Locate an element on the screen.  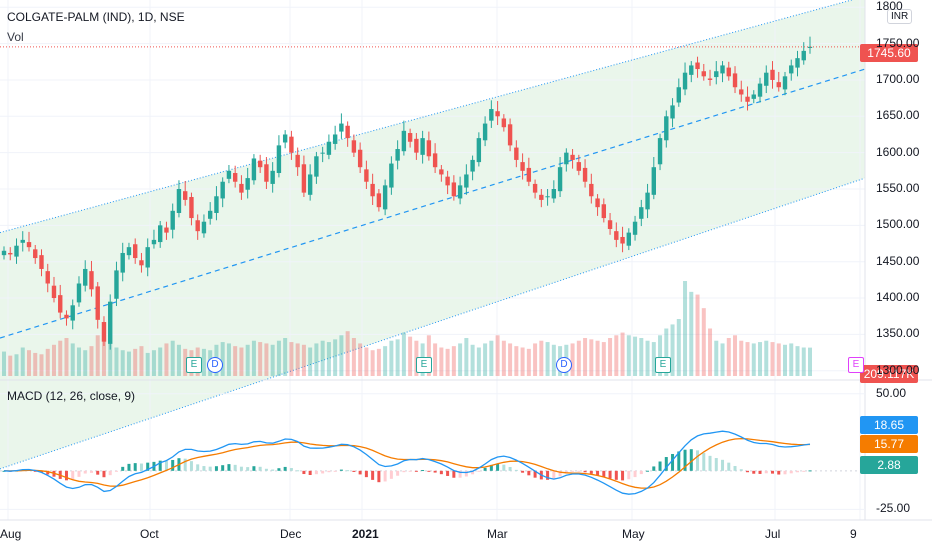
macd-line is located at coordinates (407, 462).